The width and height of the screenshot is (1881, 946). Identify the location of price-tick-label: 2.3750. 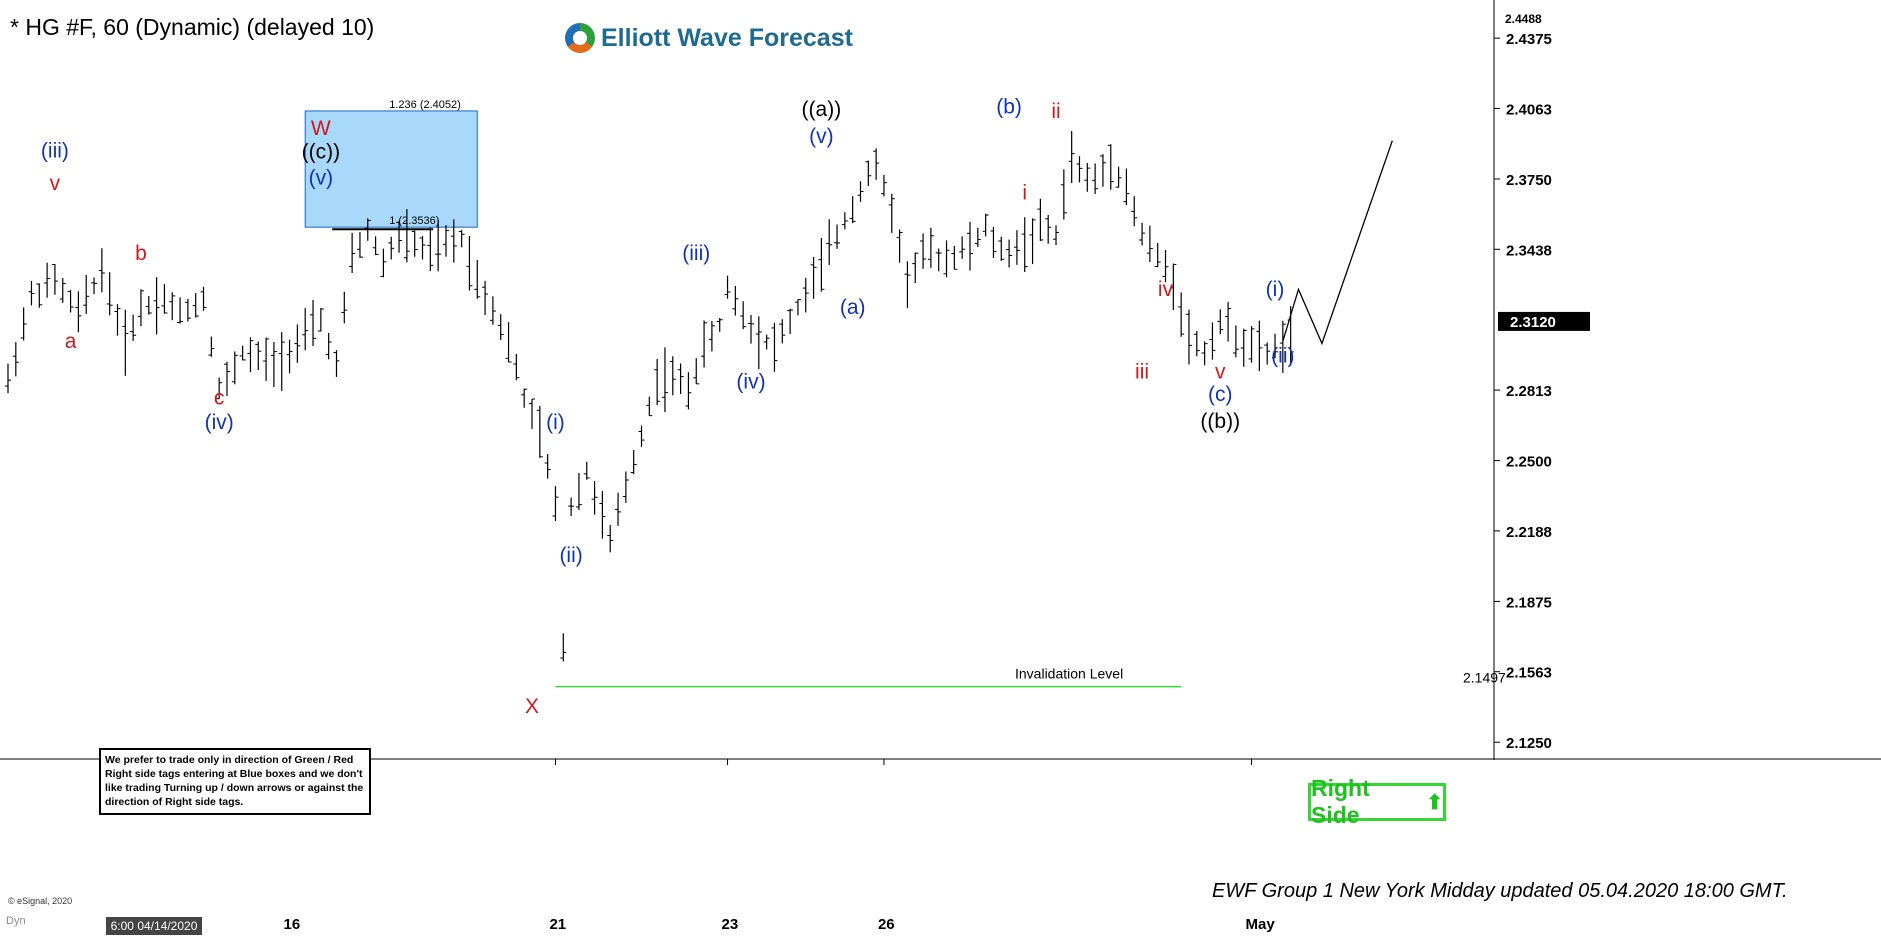
(1529, 180).